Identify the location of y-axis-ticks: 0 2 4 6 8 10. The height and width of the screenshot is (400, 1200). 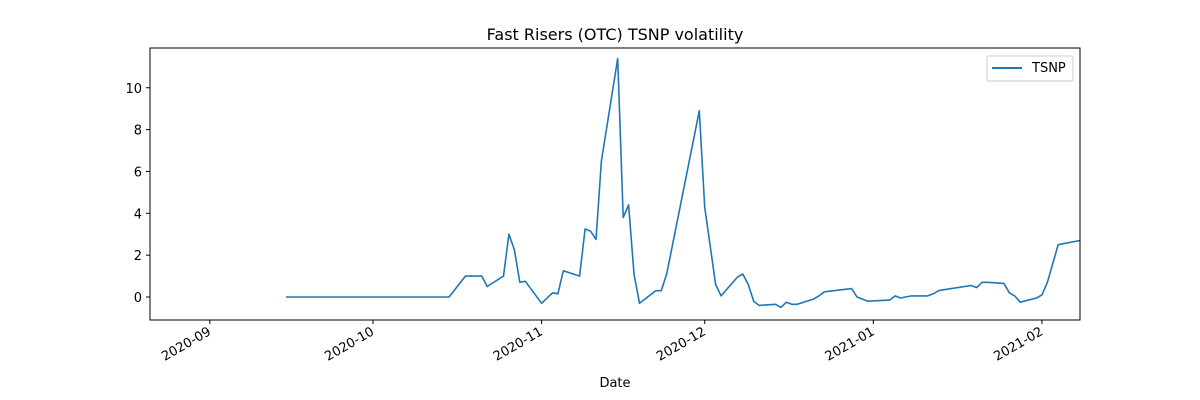
(137, 194).